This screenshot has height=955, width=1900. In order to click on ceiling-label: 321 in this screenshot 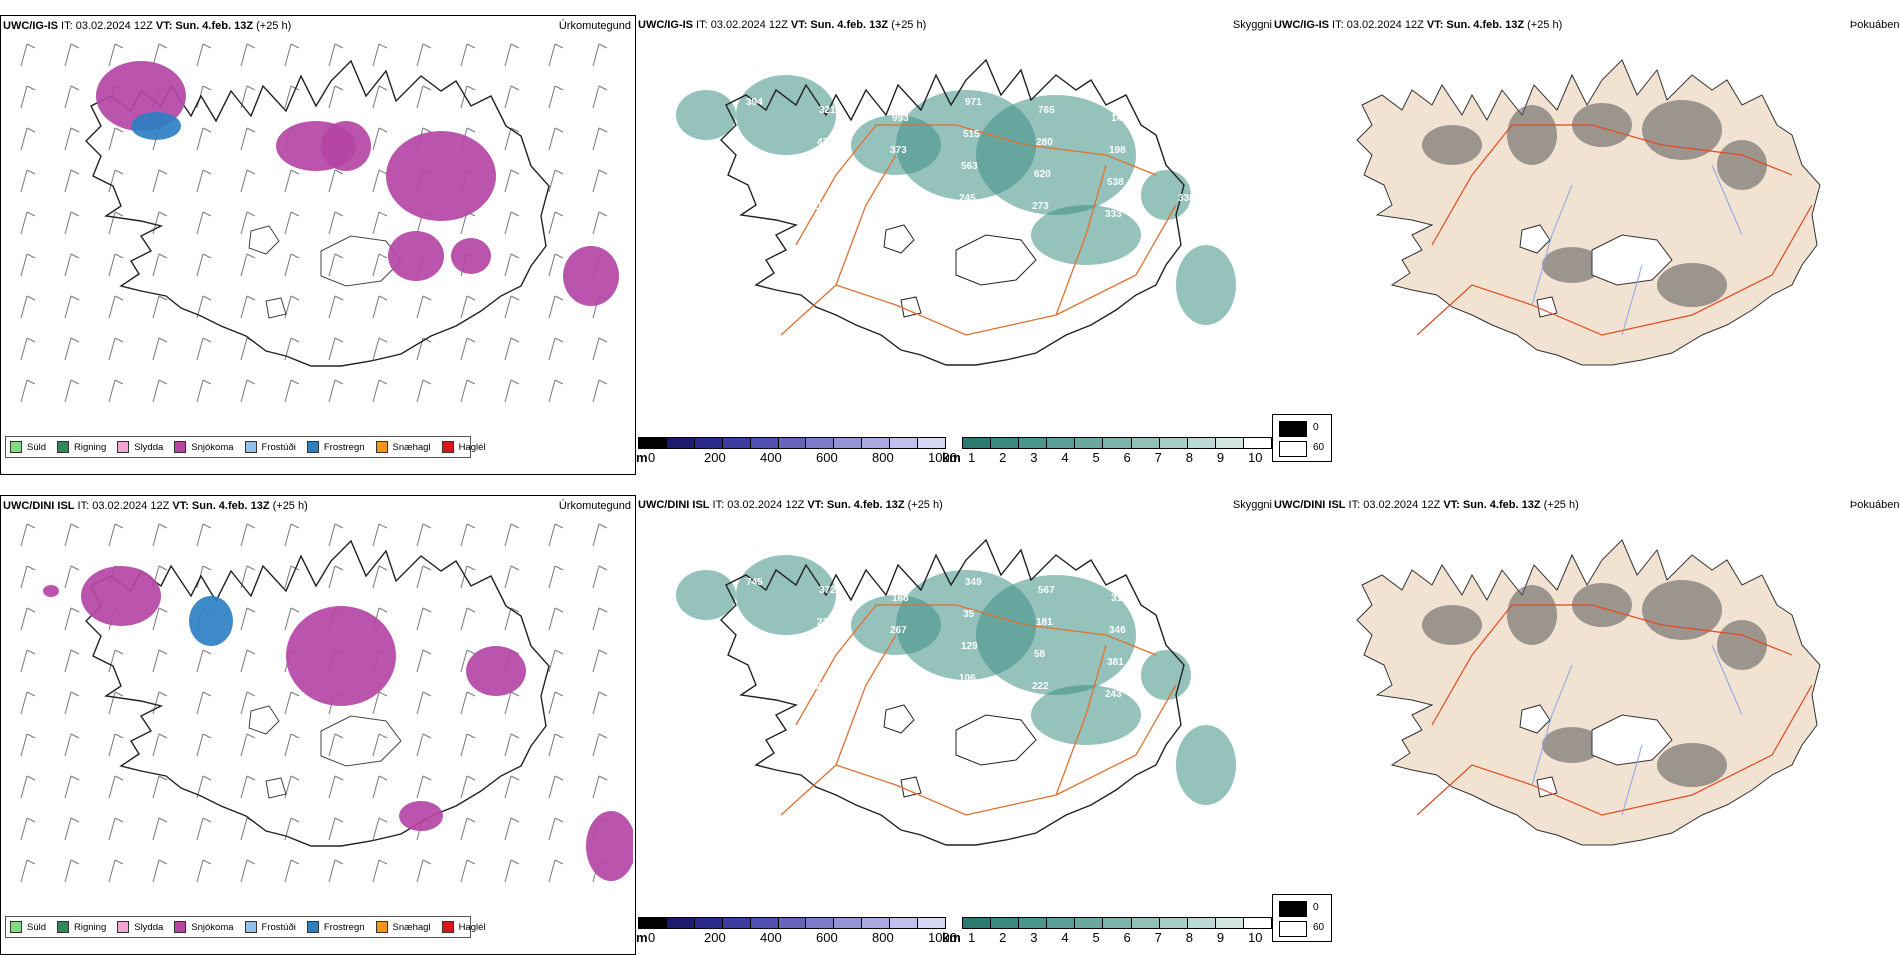, I will do `click(827, 110)`.